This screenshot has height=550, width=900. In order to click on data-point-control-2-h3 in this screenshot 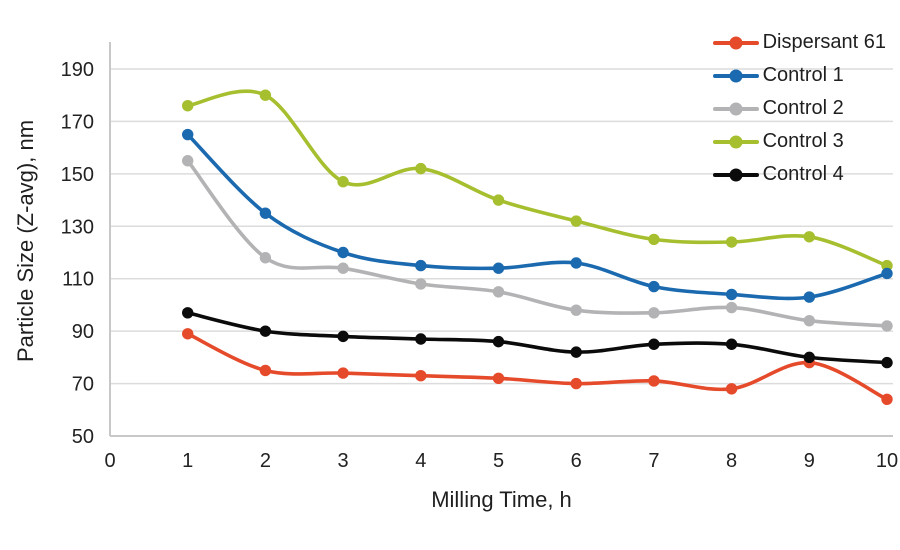, I will do `click(343, 268)`.